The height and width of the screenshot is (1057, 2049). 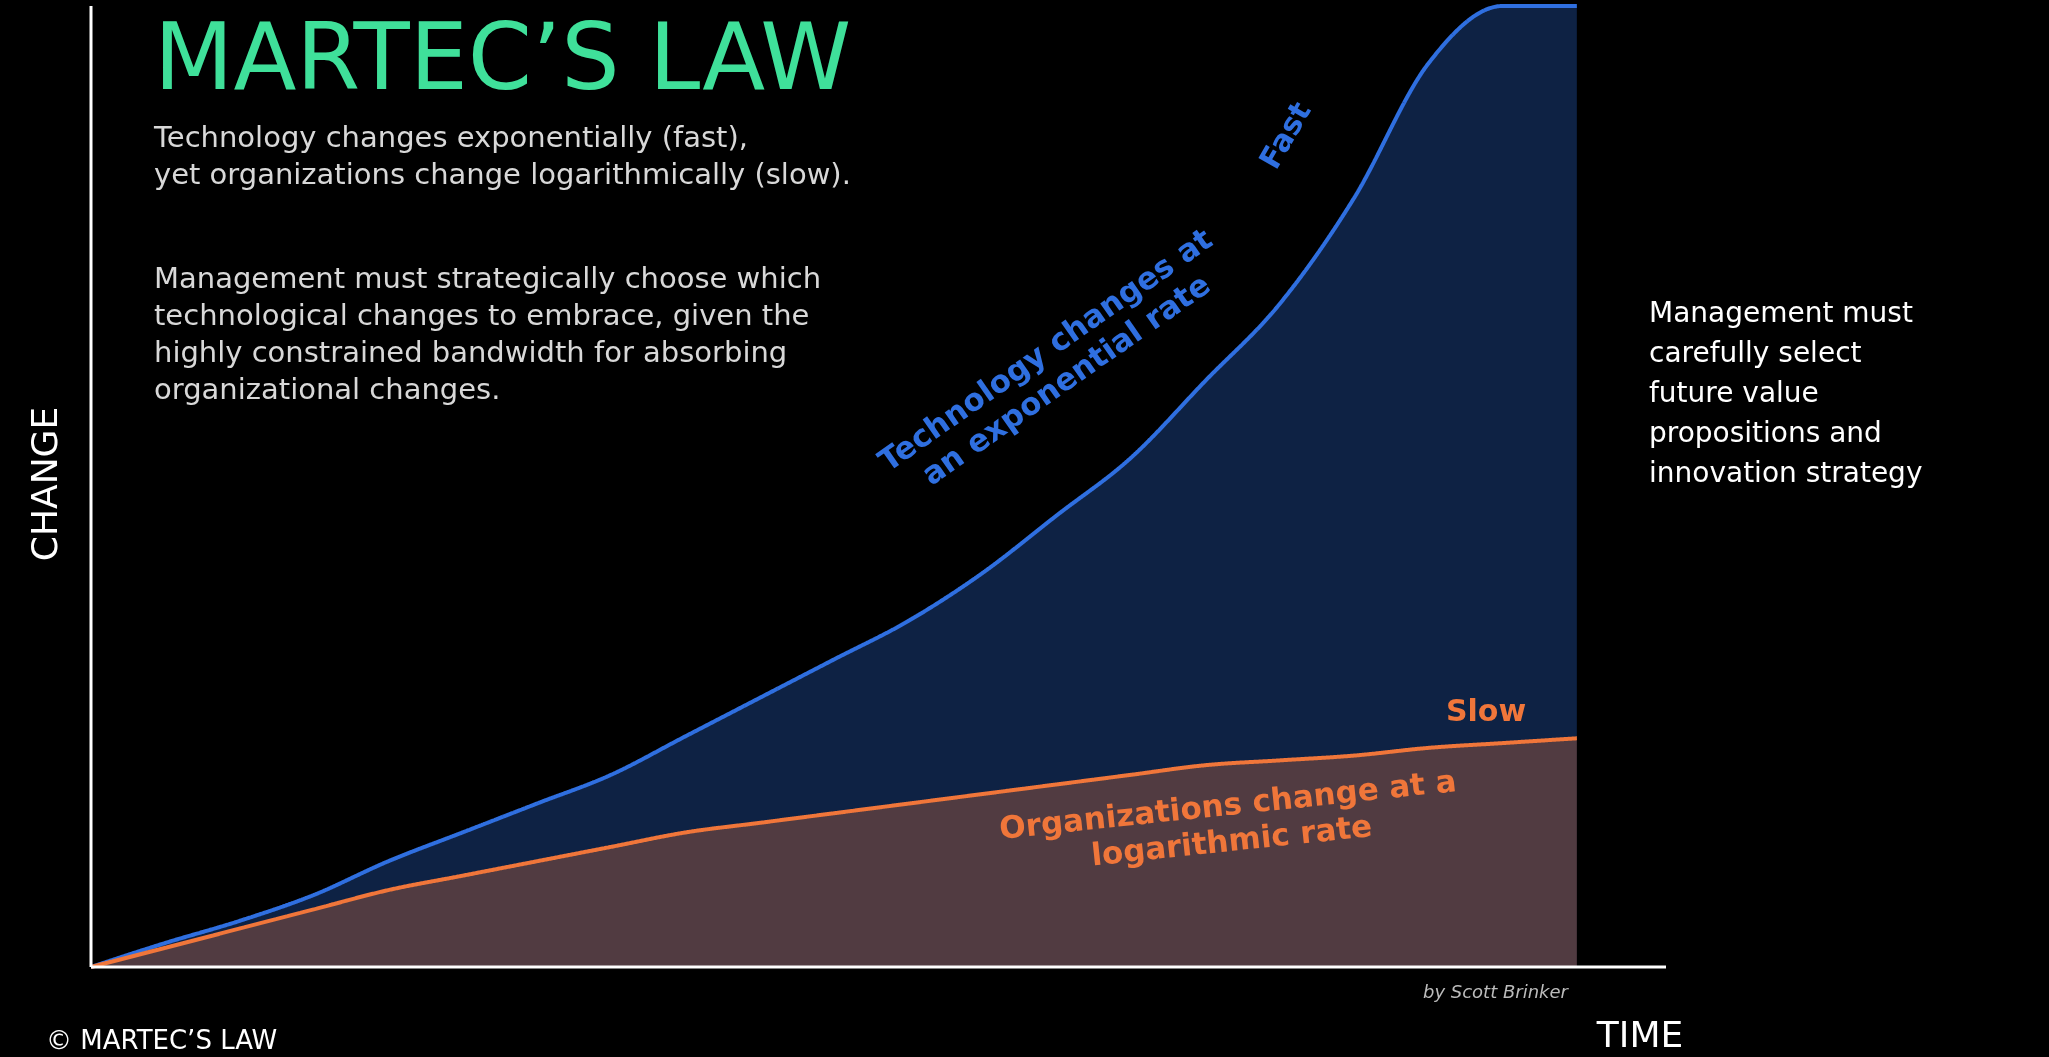 I want to click on chart-title: MARTEC’S LAW, so click(x=503, y=57).